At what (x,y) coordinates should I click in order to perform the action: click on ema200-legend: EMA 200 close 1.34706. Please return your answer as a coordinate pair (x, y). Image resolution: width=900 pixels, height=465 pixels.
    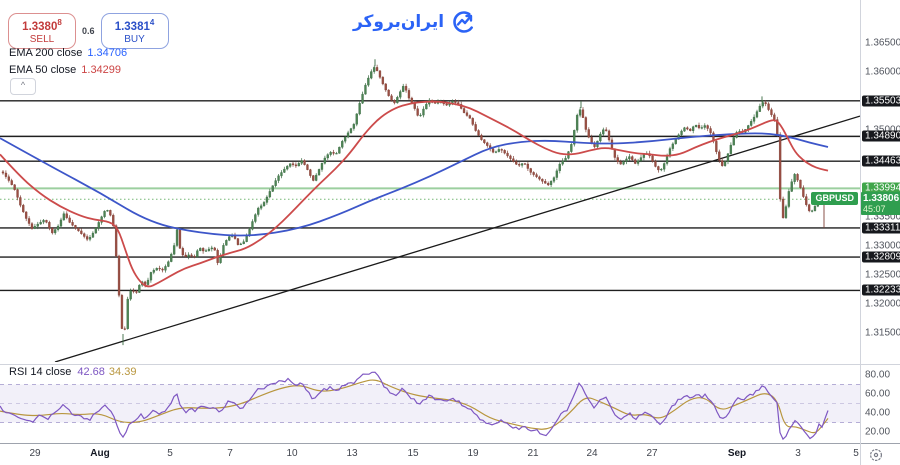
    Looking at the image, I should click on (68, 53).